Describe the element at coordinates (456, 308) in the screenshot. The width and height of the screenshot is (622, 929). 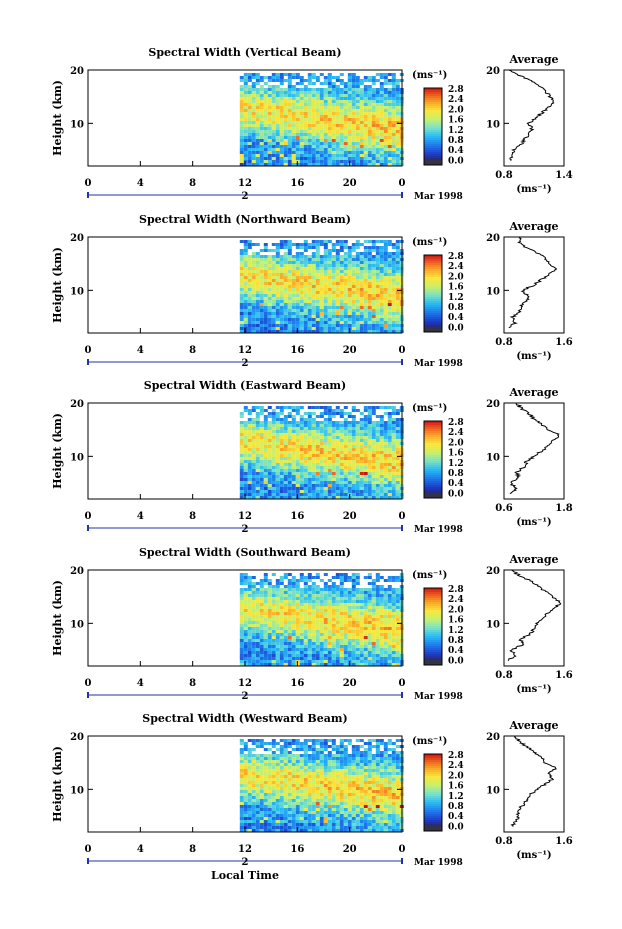
I see `colorbar-tick-label: 0.8` at that location.